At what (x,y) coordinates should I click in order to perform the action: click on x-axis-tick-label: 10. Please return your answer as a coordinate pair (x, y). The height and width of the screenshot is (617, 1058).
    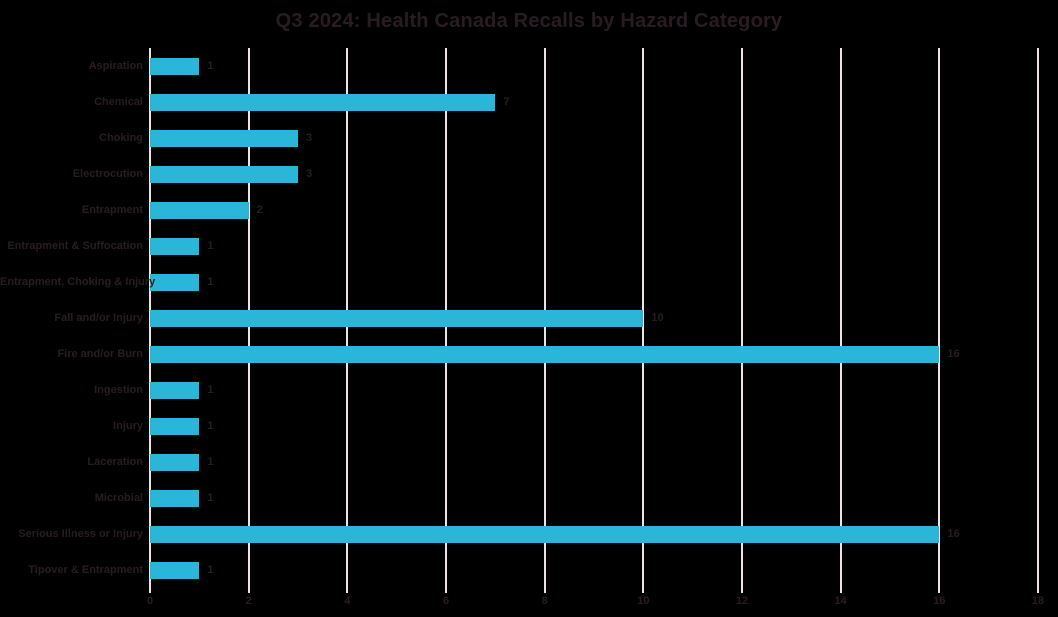
    Looking at the image, I should click on (643, 601).